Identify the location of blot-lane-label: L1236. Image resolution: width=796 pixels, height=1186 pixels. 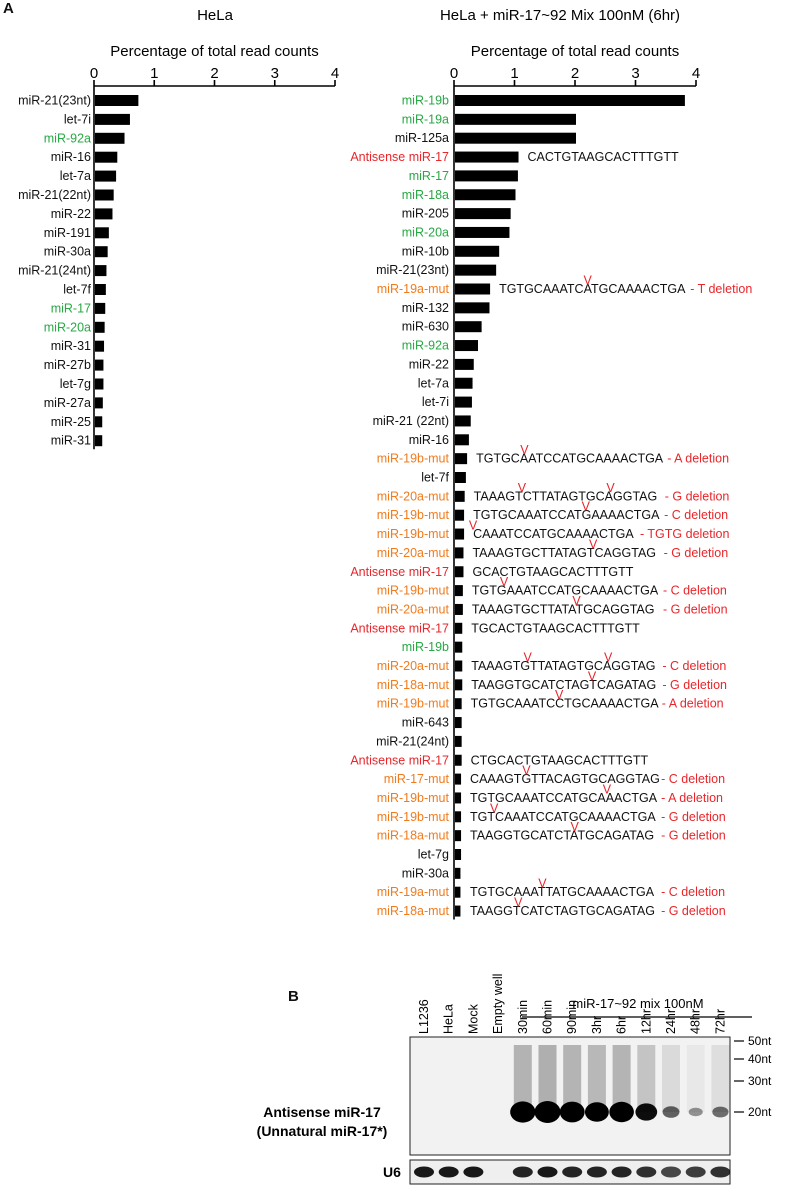
(424, 1016).